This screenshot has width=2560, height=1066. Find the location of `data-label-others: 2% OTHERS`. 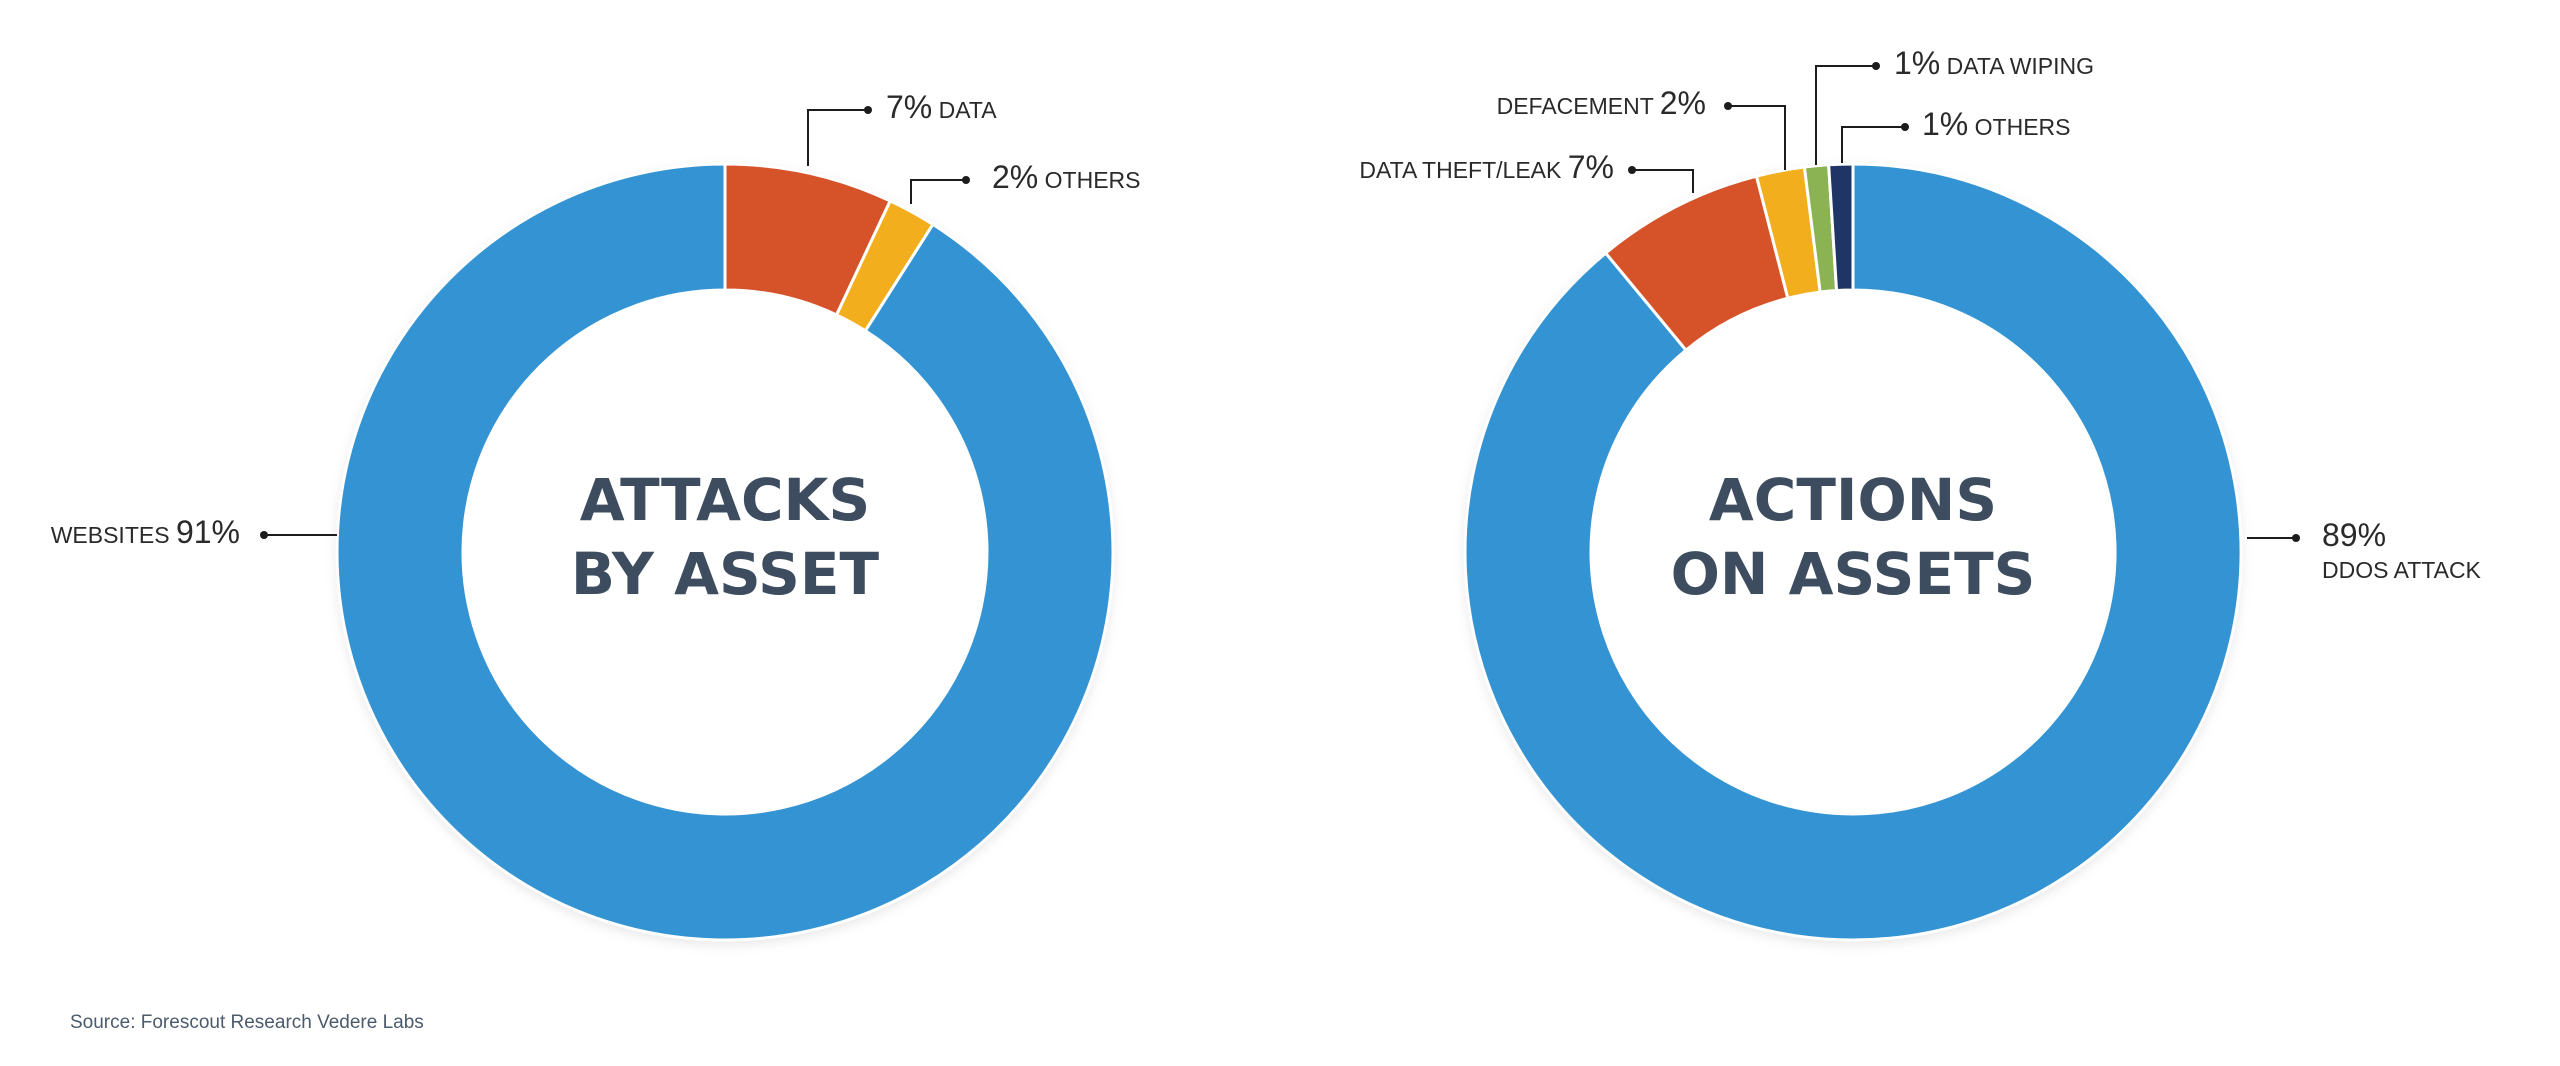

data-label-others: 2% OTHERS is located at coordinates (1066, 177).